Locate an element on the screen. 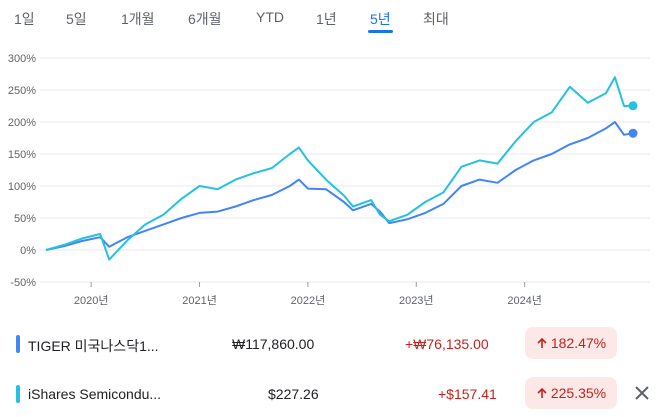 The image size is (665, 417). price-change: +₩76,135.00 is located at coordinates (447, 344).